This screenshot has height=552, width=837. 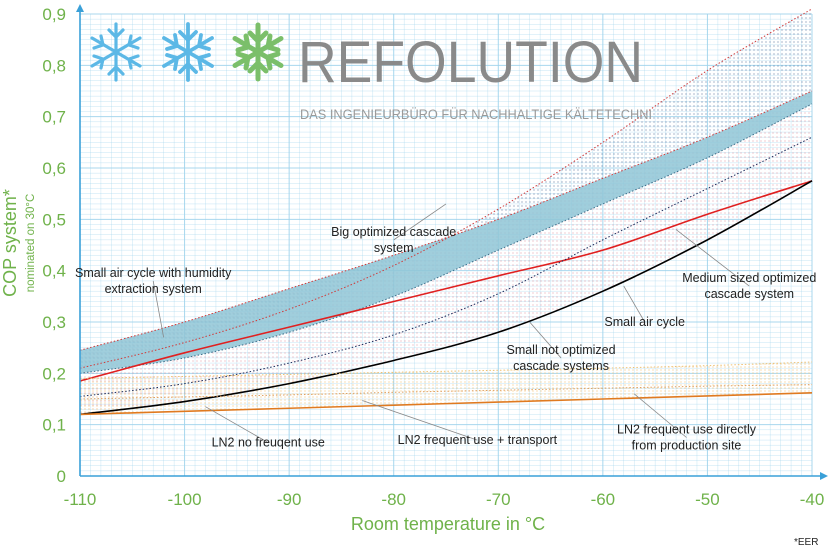 I want to click on brand-name: REFOLUTION, so click(x=470, y=62).